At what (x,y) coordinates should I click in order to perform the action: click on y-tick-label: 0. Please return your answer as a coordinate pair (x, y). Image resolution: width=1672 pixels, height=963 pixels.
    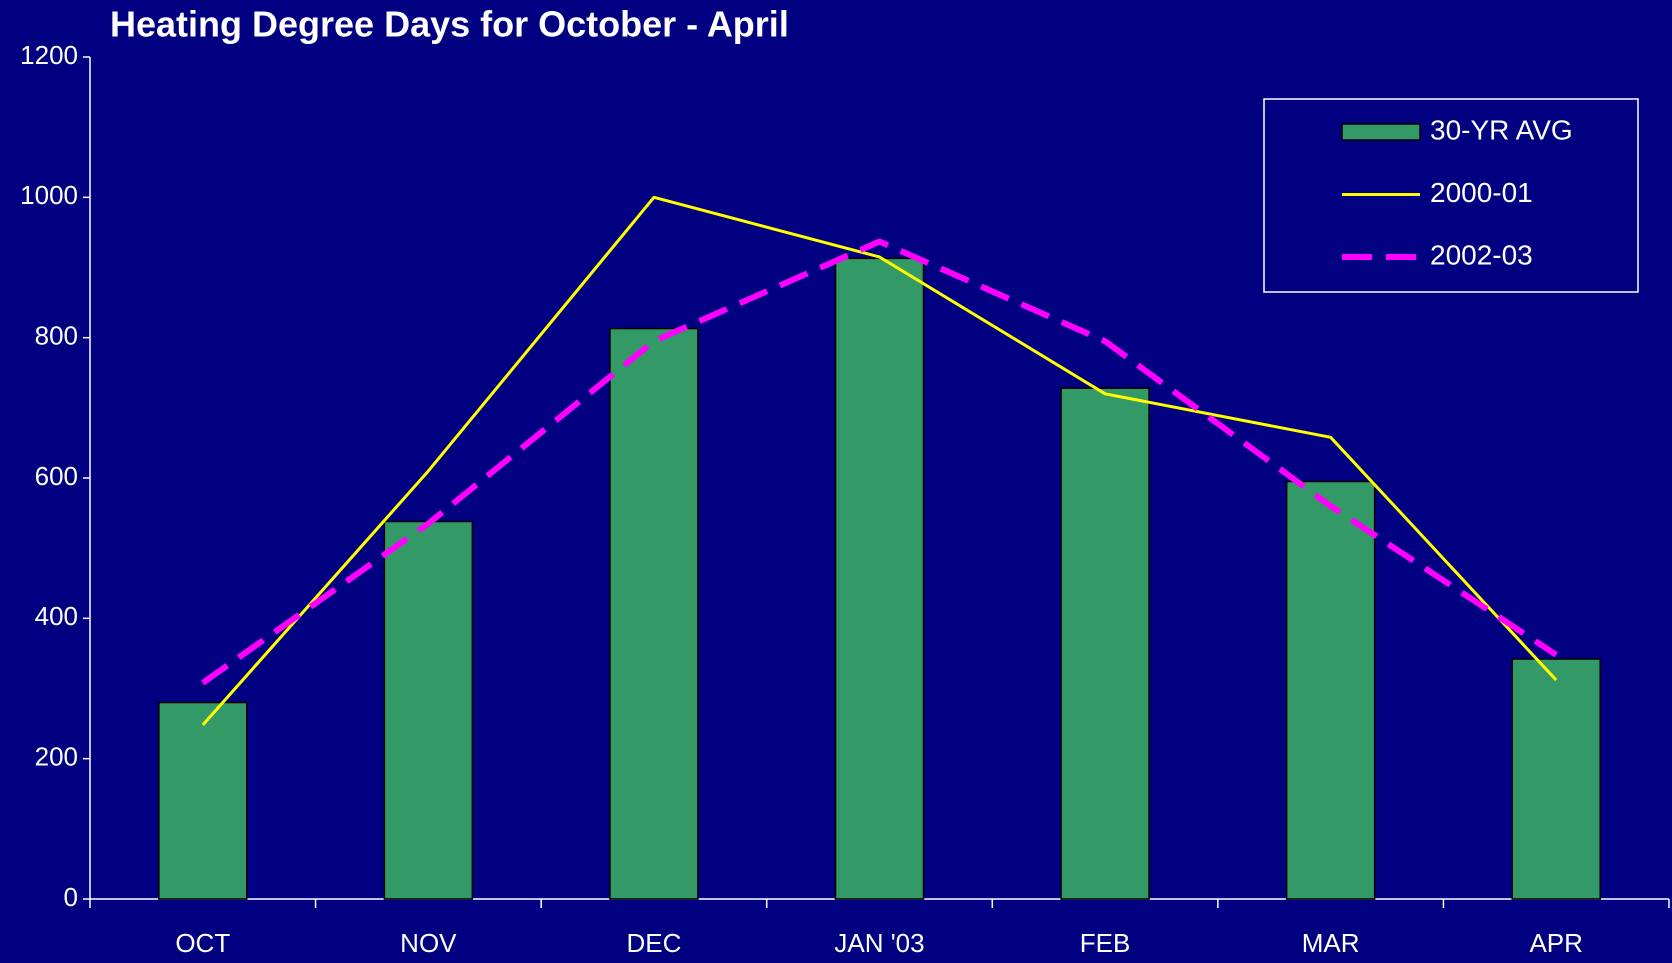
    Looking at the image, I should click on (71, 897).